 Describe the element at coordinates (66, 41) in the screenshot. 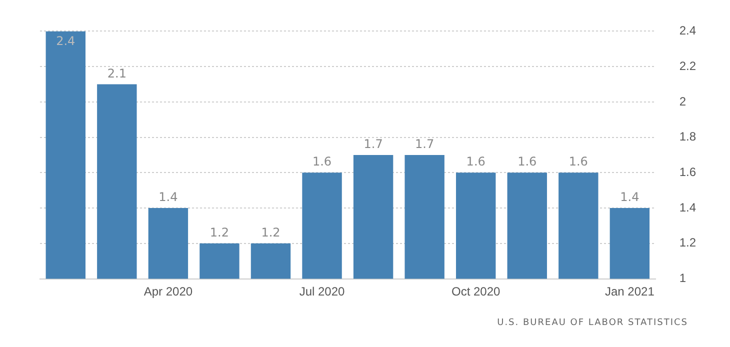

I see `data-label: 2.4` at that location.